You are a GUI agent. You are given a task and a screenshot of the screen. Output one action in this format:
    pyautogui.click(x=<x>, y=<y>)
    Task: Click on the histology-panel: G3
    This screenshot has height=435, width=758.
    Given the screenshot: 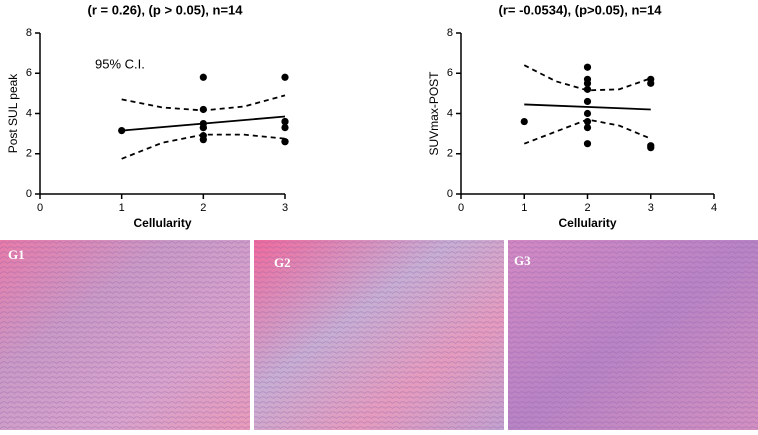 What is the action you would take?
    pyautogui.click(x=633, y=335)
    